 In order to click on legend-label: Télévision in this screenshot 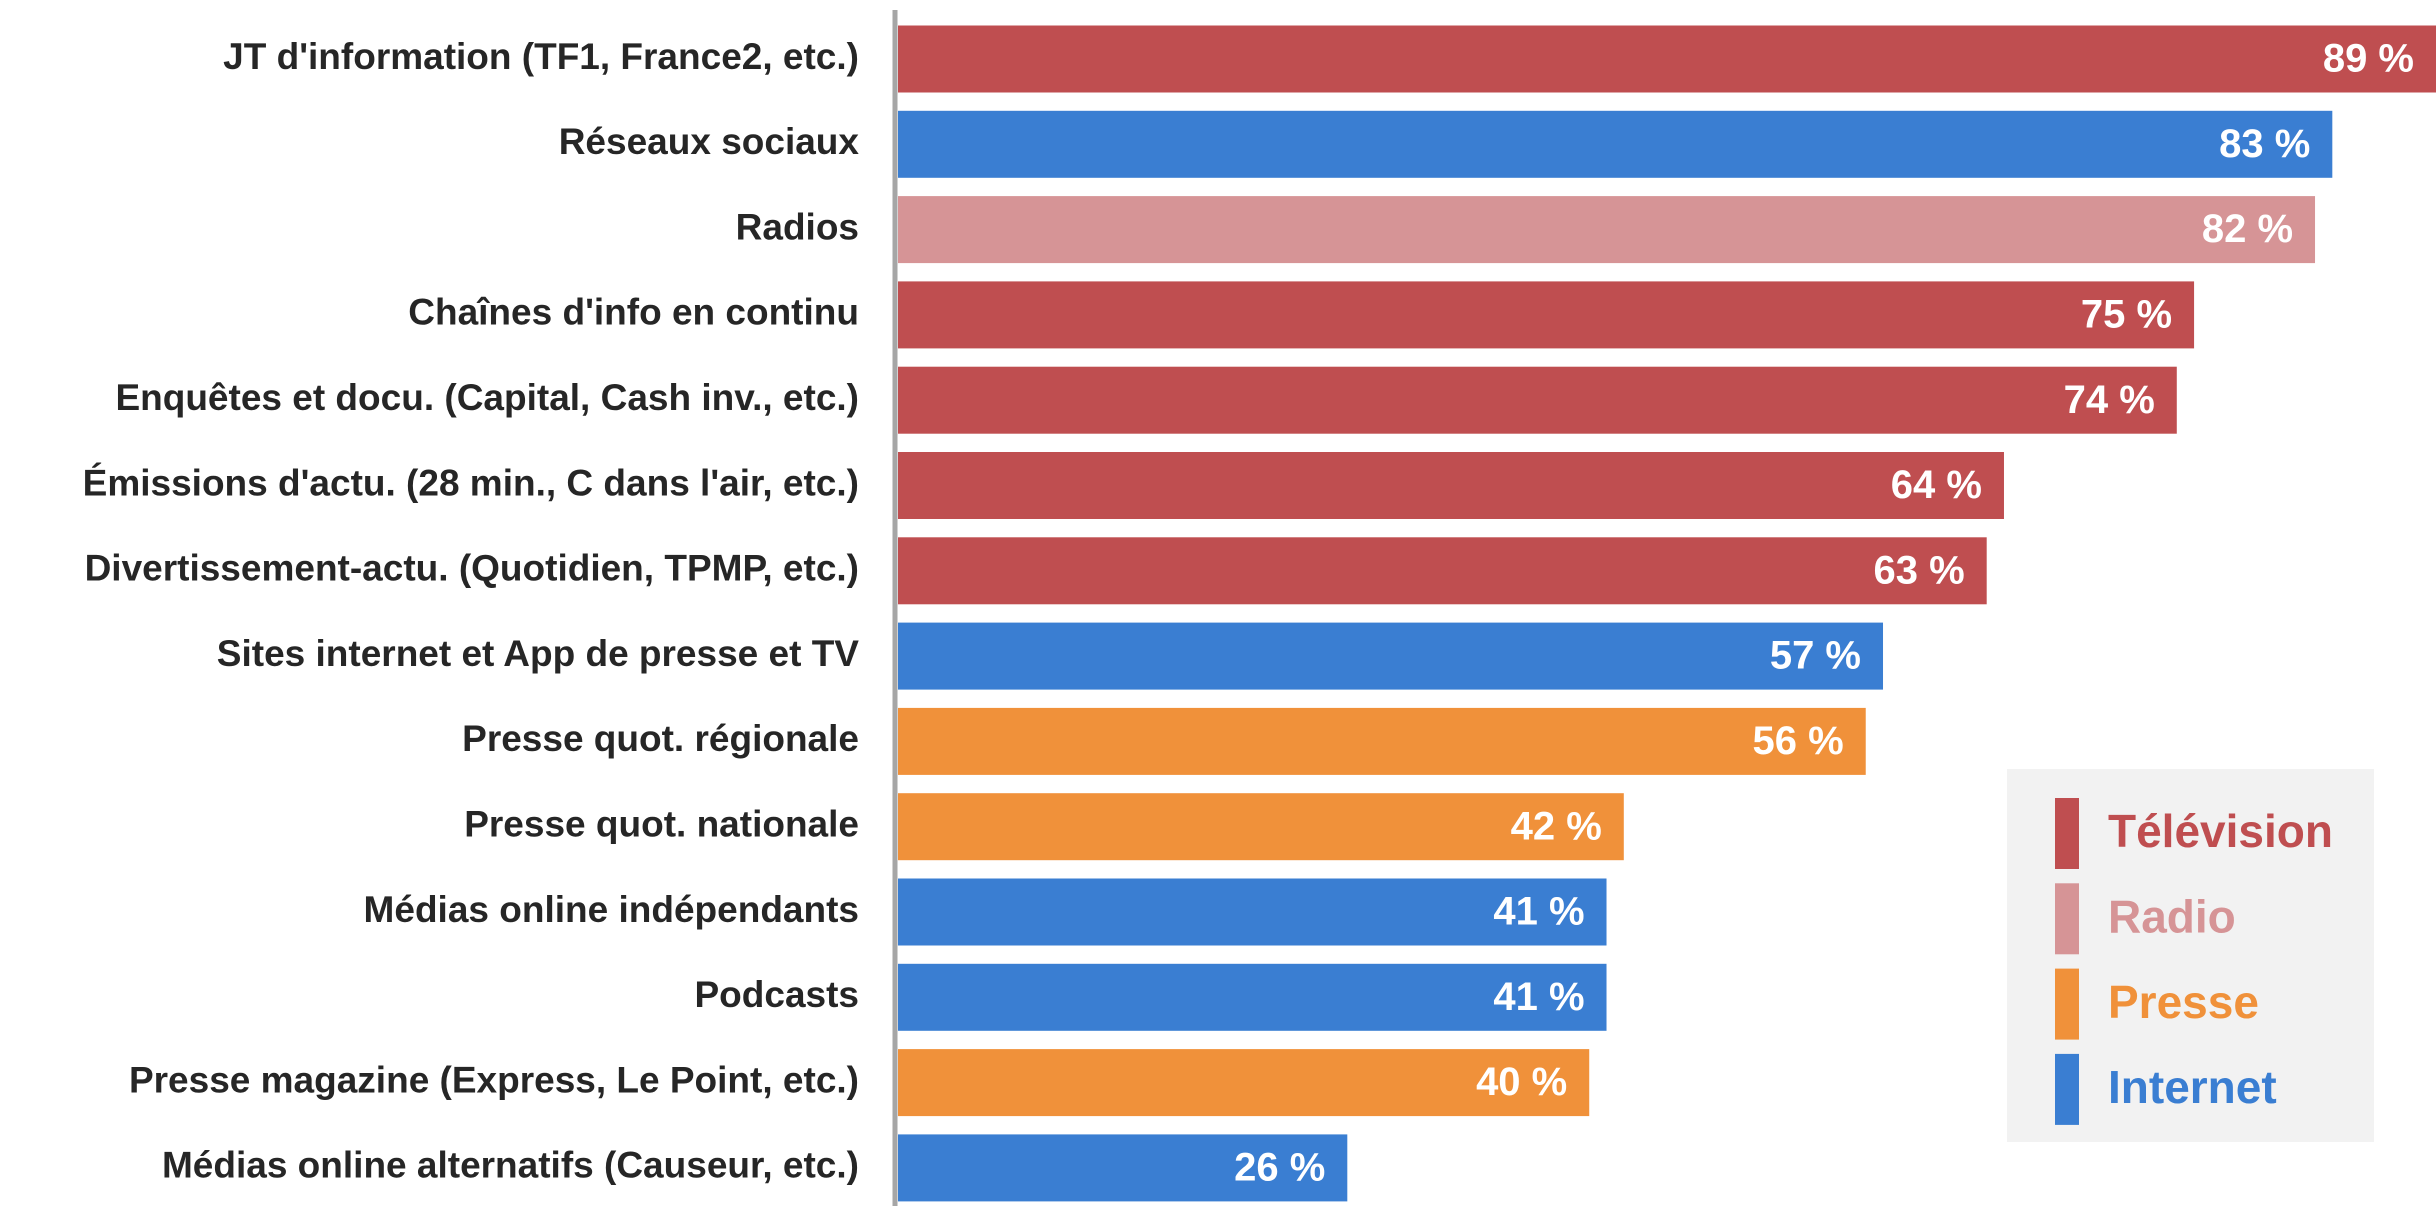, I will do `click(2220, 831)`.